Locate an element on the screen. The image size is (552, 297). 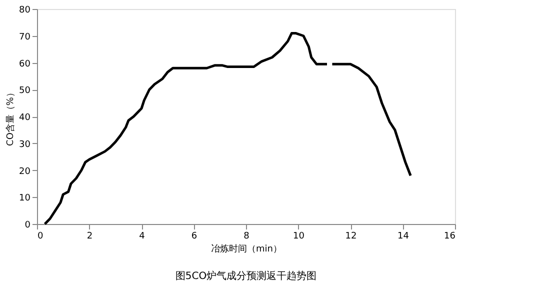
y-tick-label: 10 is located at coordinates (25, 199).